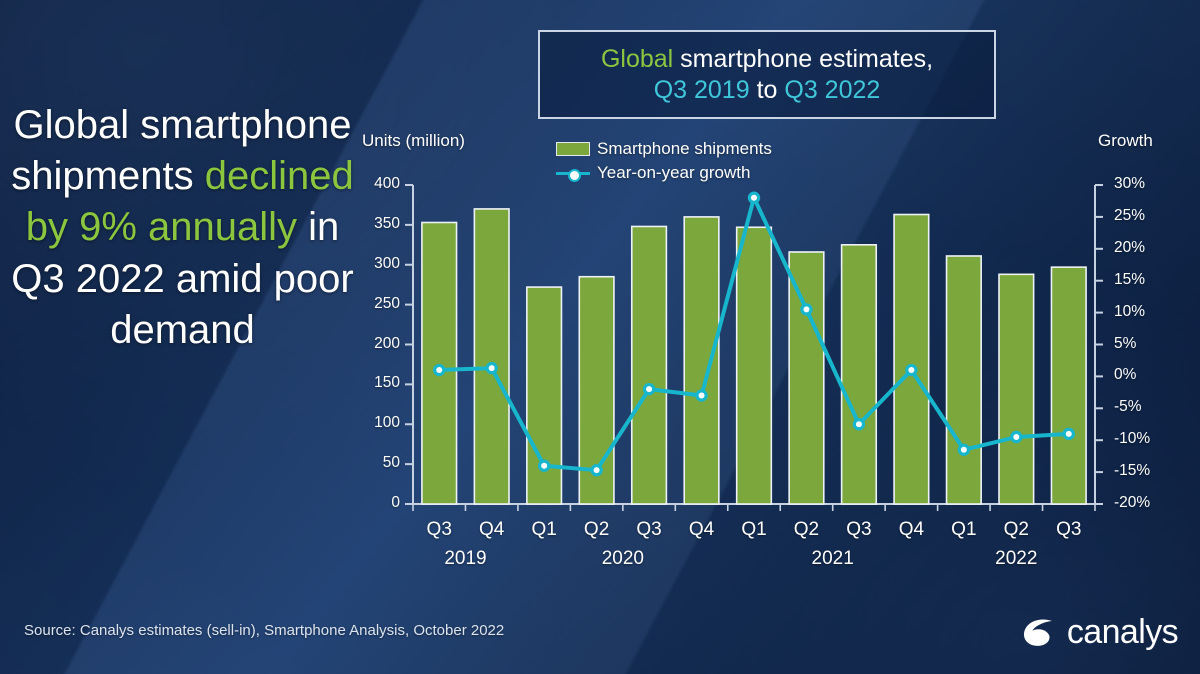  I want to click on legend-item-growth: Year-on-year growth, so click(664, 173).